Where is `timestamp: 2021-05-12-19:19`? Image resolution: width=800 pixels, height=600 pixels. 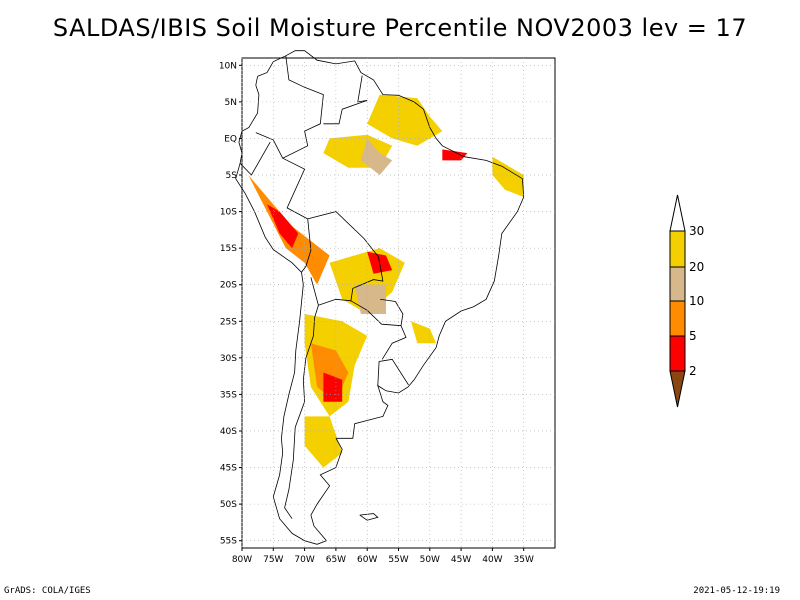 timestamp: 2021-05-12-19:19 is located at coordinates (736, 591).